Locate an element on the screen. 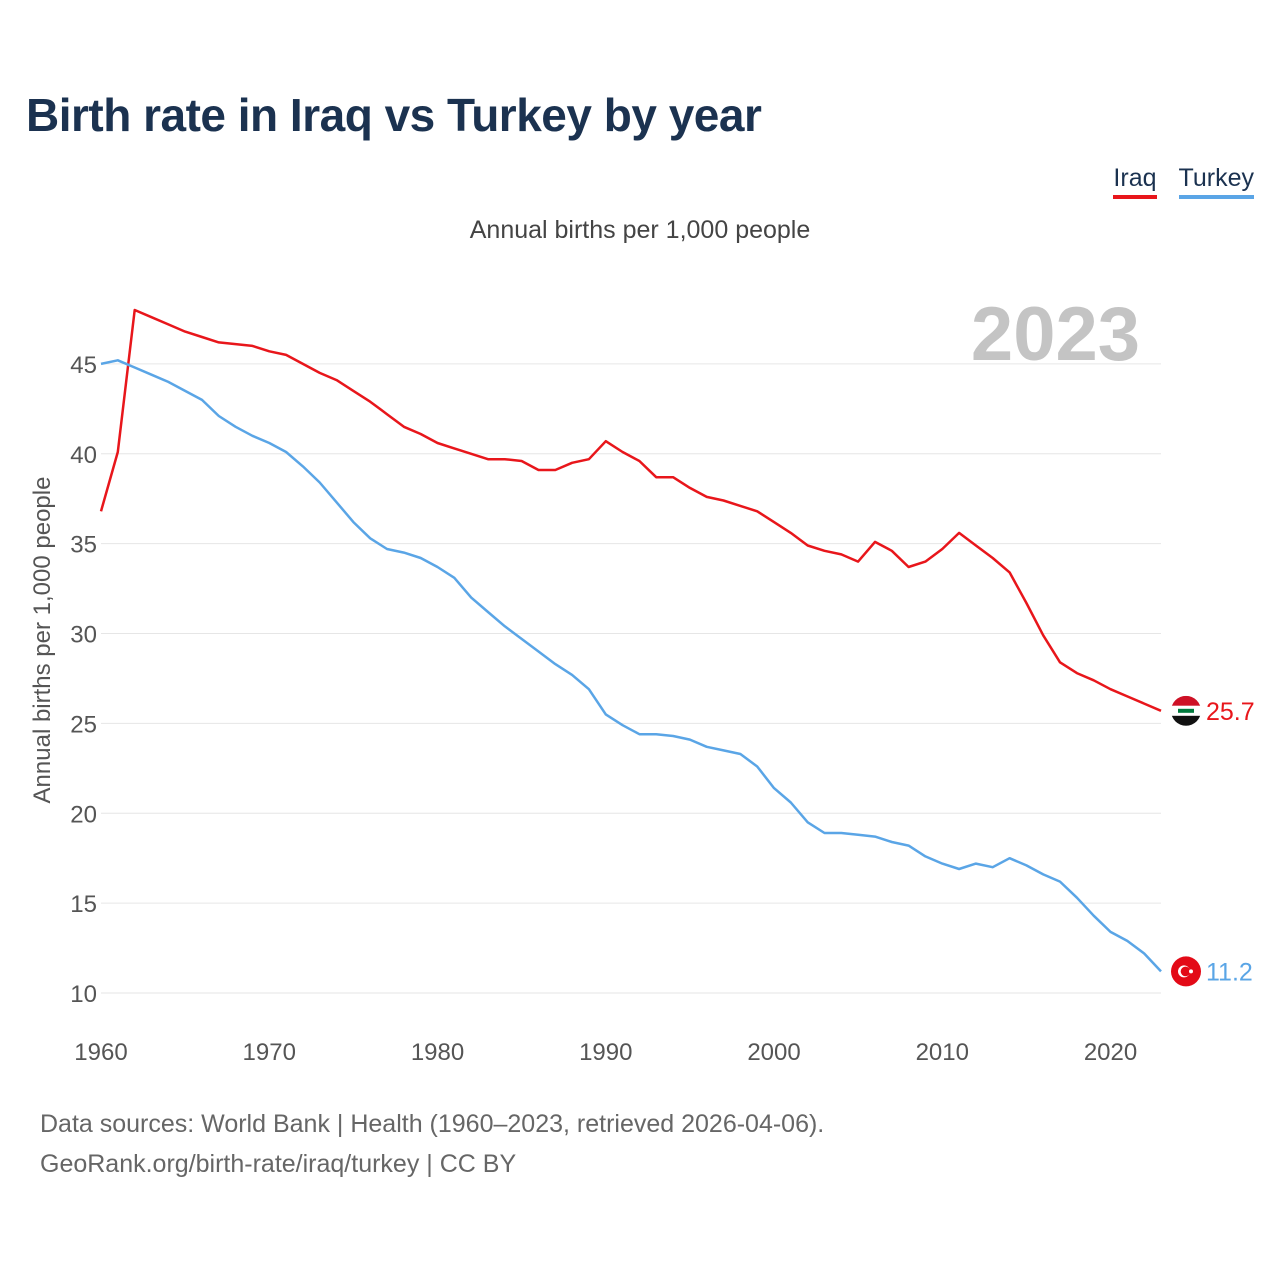 Image resolution: width=1280 pixels, height=1280 pixels. x-tick-label-1990: 1990 is located at coordinates (605, 1052).